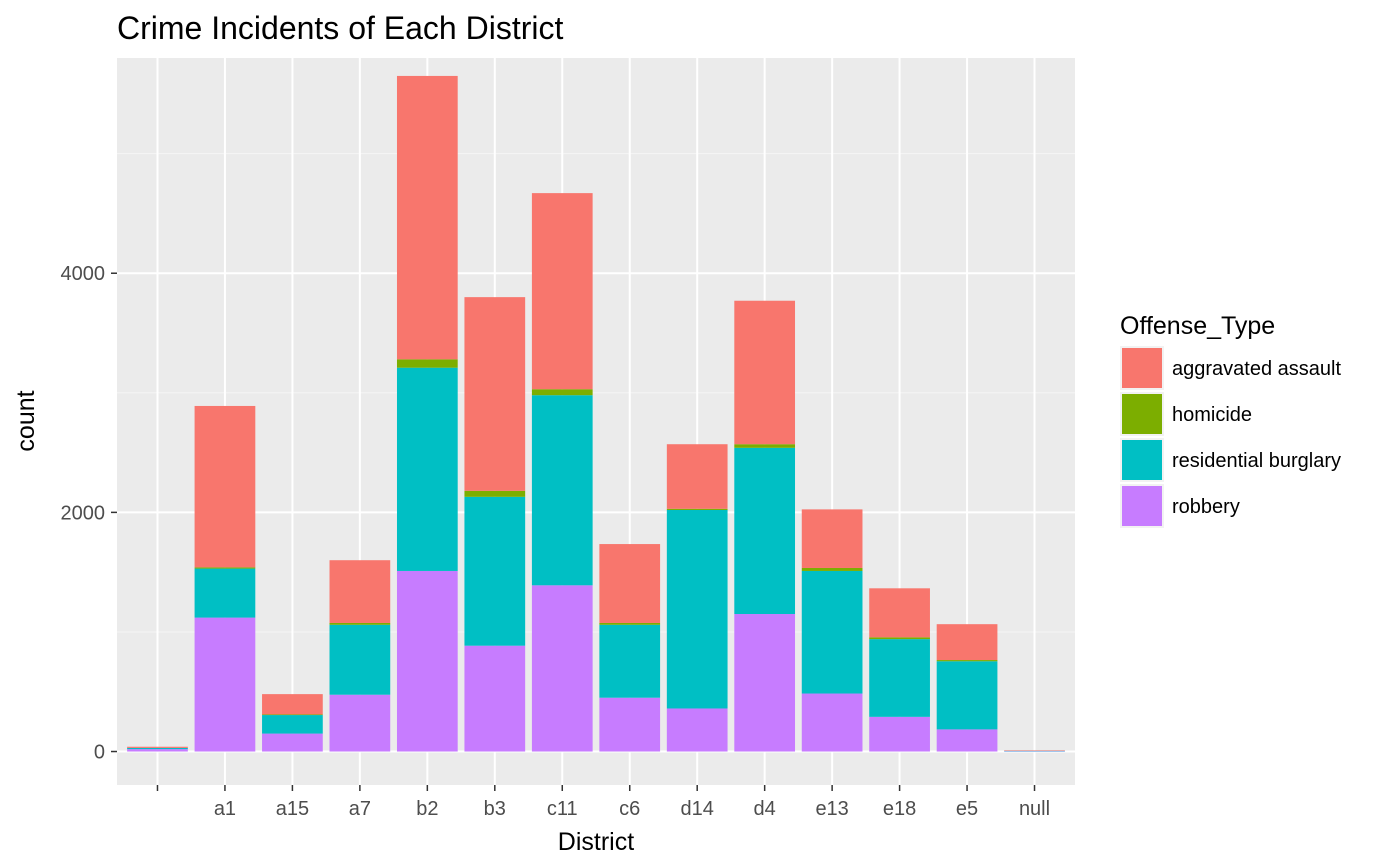 The height and width of the screenshot is (865, 1400). What do you see at coordinates (1034, 809) in the screenshot?
I see `x-tick-label: null` at bounding box center [1034, 809].